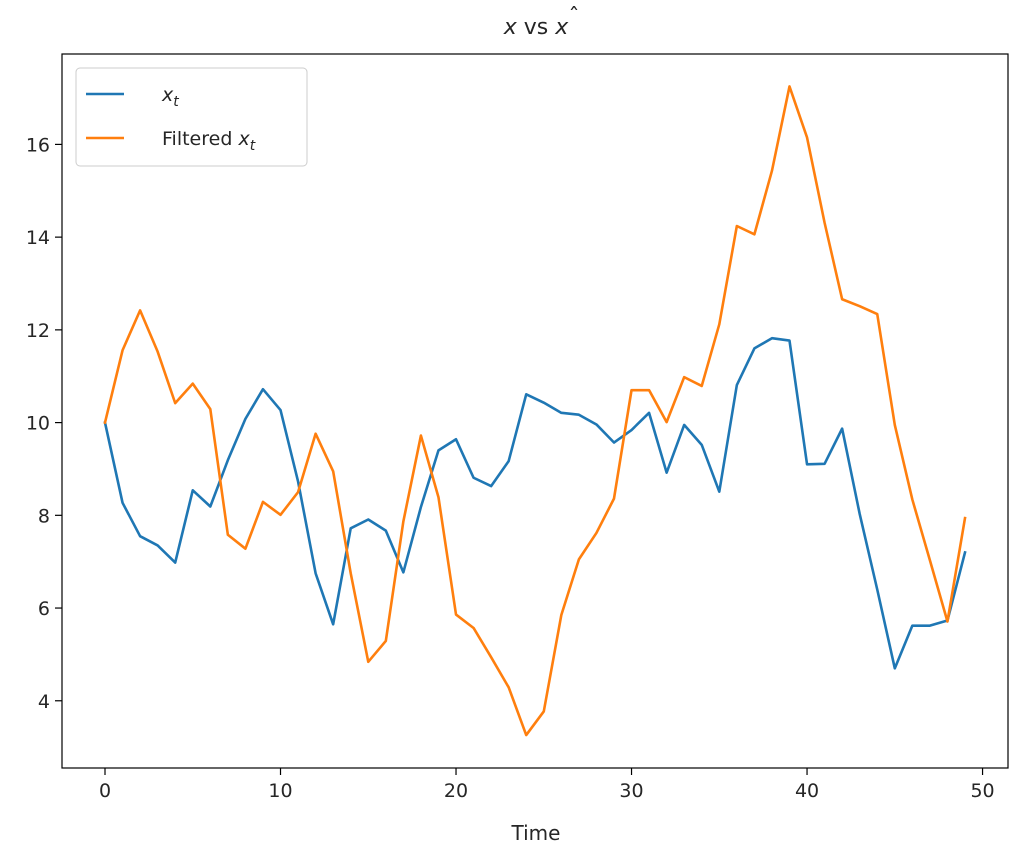 Image resolution: width=1010 pixels, height=847 pixels. What do you see at coordinates (510, 27) in the screenshot?
I see `title-x: x` at bounding box center [510, 27].